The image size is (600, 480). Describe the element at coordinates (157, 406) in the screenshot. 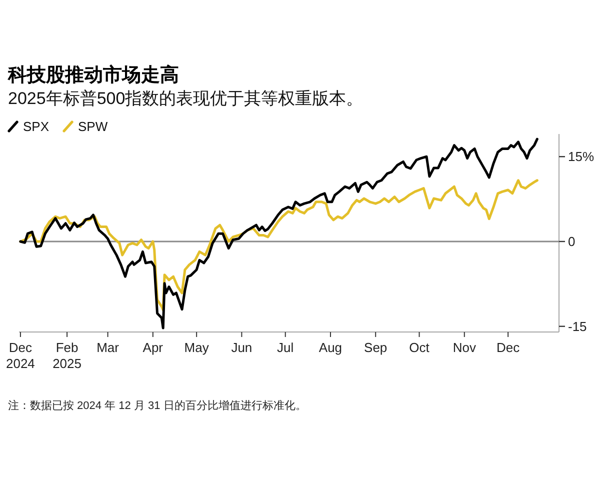

I see `note: 注：数据已按 2024 年 12 月 31 日的百分比增值进行标准化。` at that location.